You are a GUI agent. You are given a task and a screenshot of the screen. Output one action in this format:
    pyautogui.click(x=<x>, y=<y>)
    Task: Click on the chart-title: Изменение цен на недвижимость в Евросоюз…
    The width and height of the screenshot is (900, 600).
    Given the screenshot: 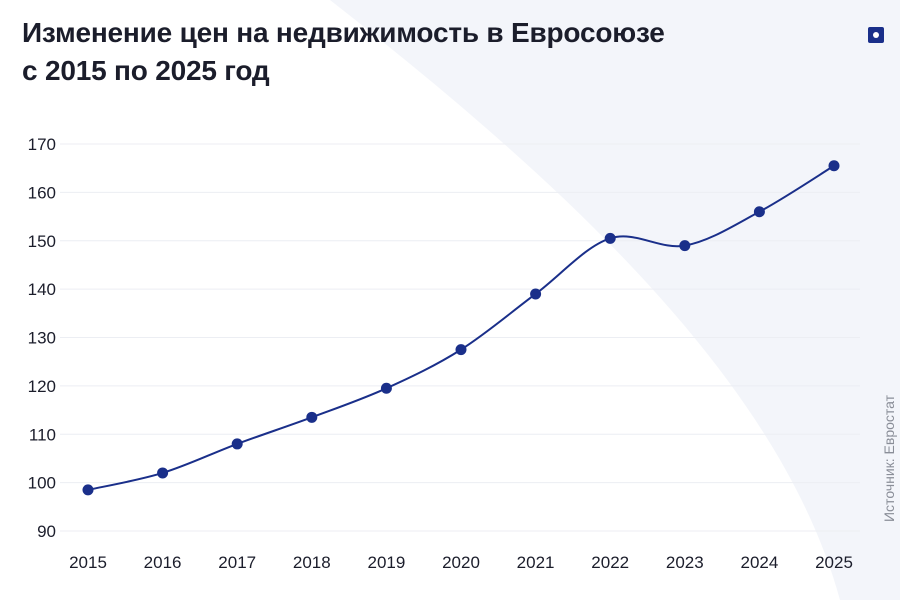 What is the action you would take?
    pyautogui.click(x=343, y=52)
    